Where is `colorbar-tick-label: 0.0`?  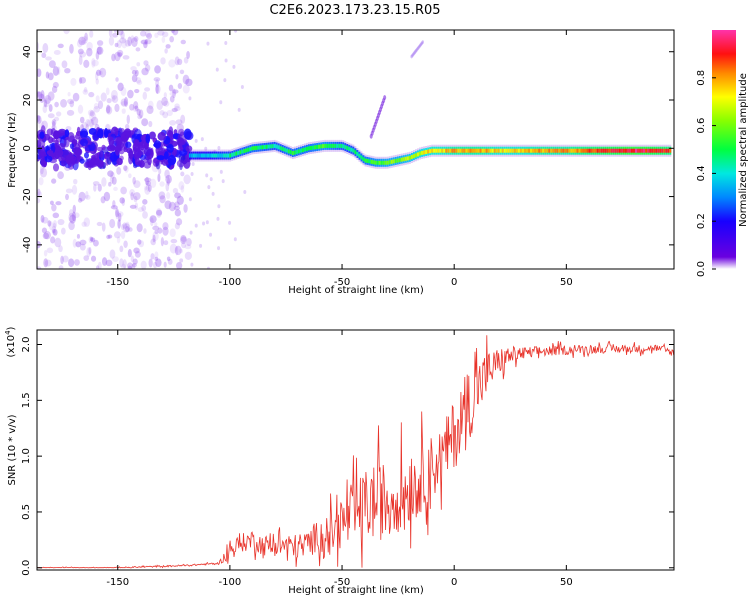
colorbar-tick-label: 0.0 is located at coordinates (701, 269).